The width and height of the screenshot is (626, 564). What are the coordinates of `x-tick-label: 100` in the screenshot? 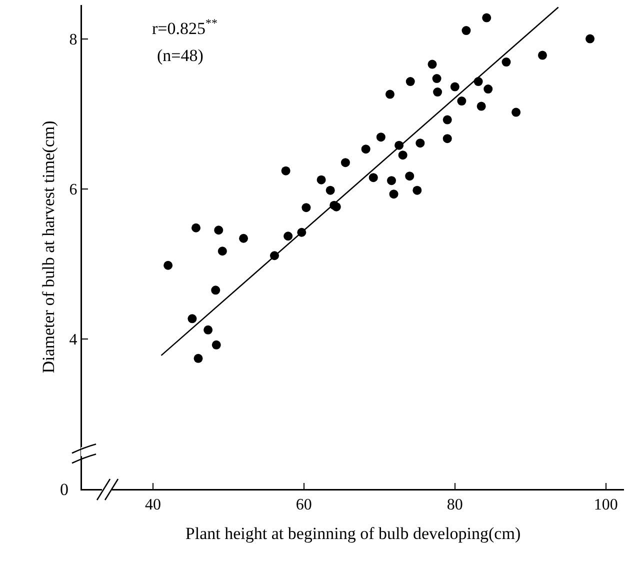 It's located at (606, 505).